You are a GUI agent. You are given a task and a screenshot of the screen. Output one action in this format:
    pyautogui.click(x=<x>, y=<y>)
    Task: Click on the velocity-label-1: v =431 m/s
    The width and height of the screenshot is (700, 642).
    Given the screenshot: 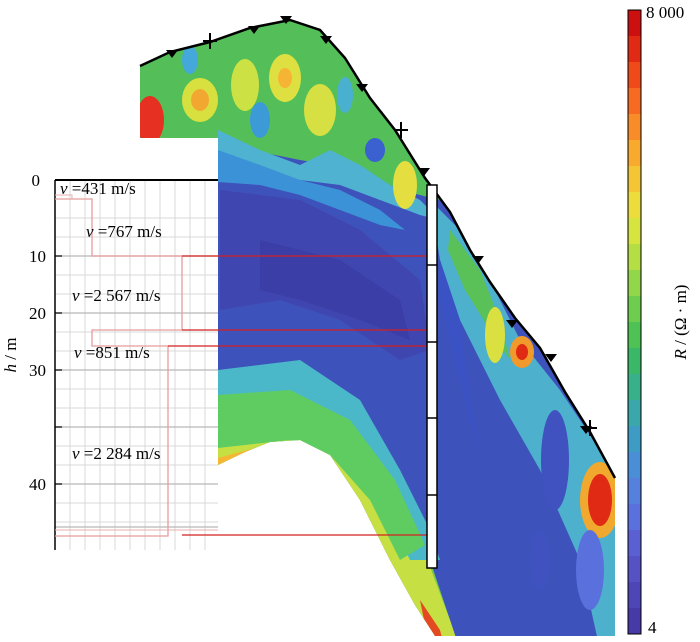 What is the action you would take?
    pyautogui.click(x=98, y=188)
    